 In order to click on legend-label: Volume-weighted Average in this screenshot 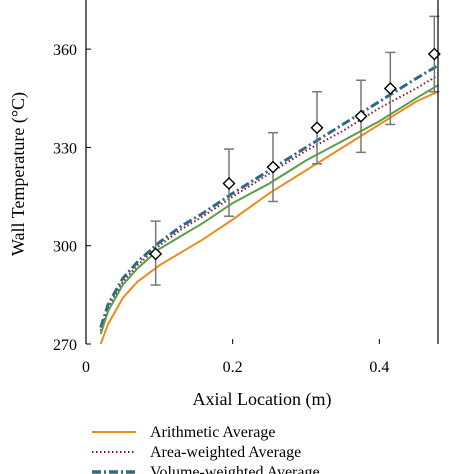, I will do `click(235, 469)`.